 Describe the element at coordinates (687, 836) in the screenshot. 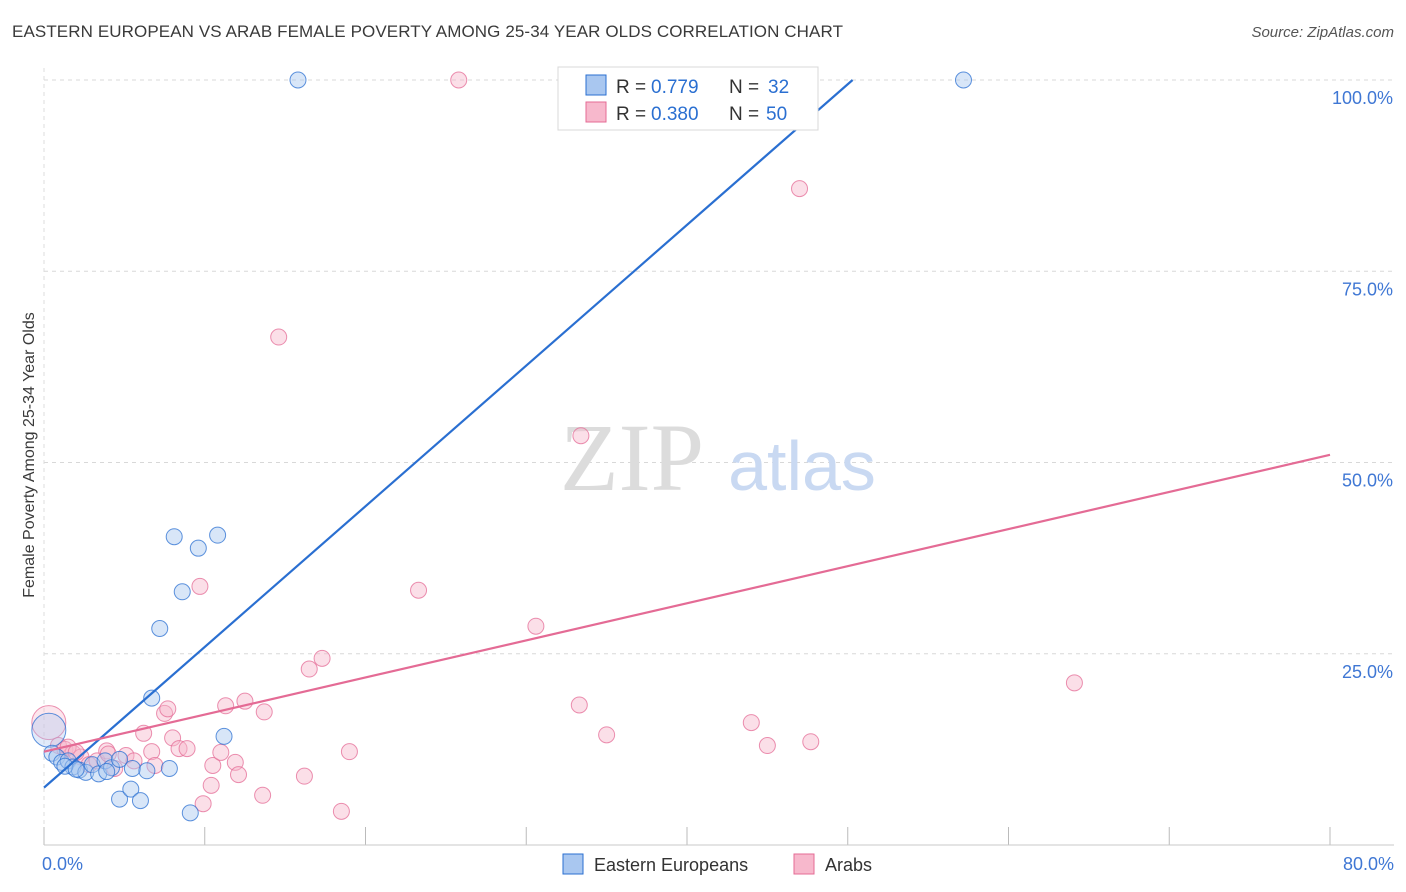

I see `x-axis-ticks` at that location.